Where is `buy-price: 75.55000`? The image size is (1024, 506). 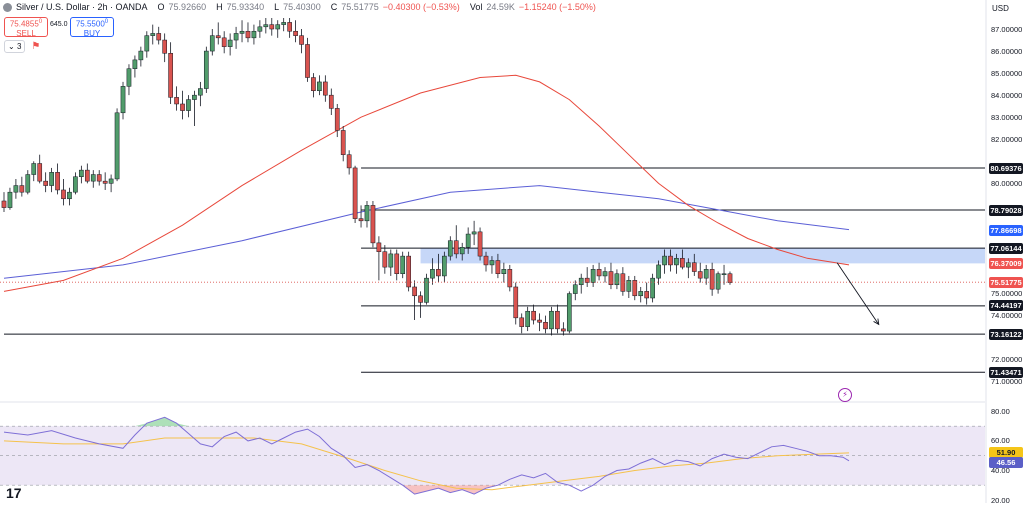
buy-price: 75.55000 is located at coordinates (92, 24).